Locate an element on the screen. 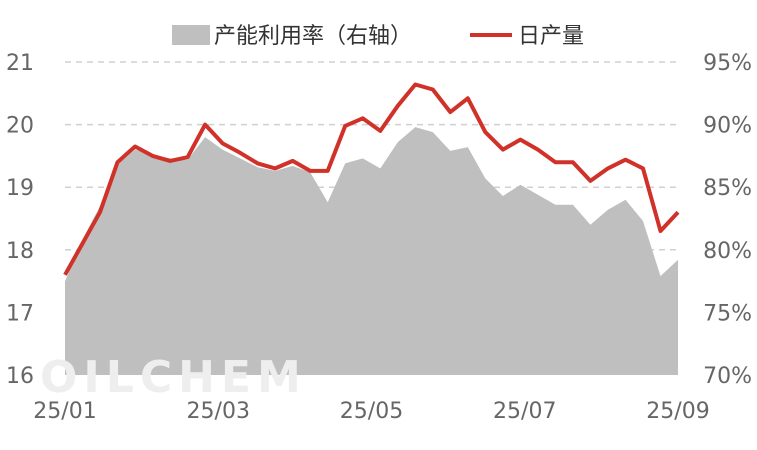 This screenshot has width=757, height=450. y-right-tick-label: 85% is located at coordinates (727, 188).